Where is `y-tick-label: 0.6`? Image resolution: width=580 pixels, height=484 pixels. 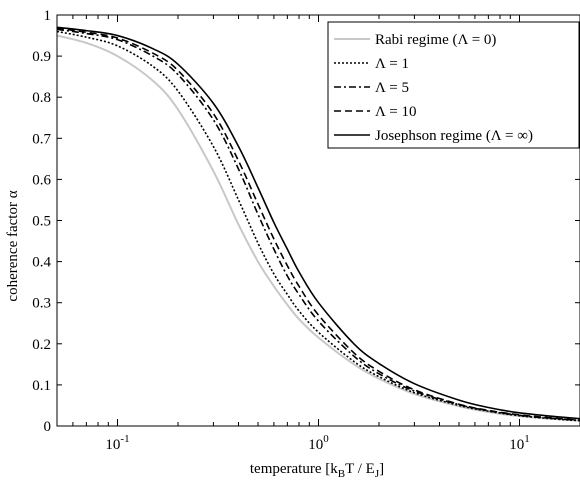 y-tick-label: 0.6 is located at coordinates (41, 180).